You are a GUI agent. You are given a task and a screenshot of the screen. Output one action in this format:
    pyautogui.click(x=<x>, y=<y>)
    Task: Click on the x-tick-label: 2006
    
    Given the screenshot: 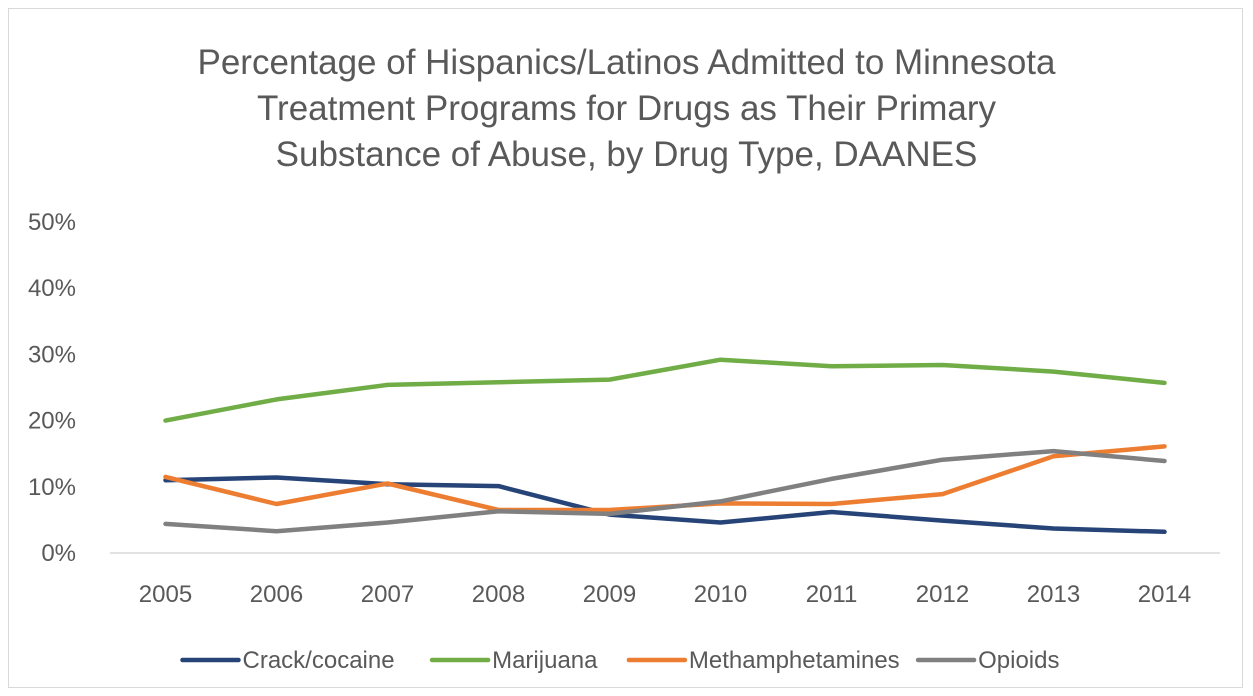 What is the action you would take?
    pyautogui.click(x=276, y=594)
    